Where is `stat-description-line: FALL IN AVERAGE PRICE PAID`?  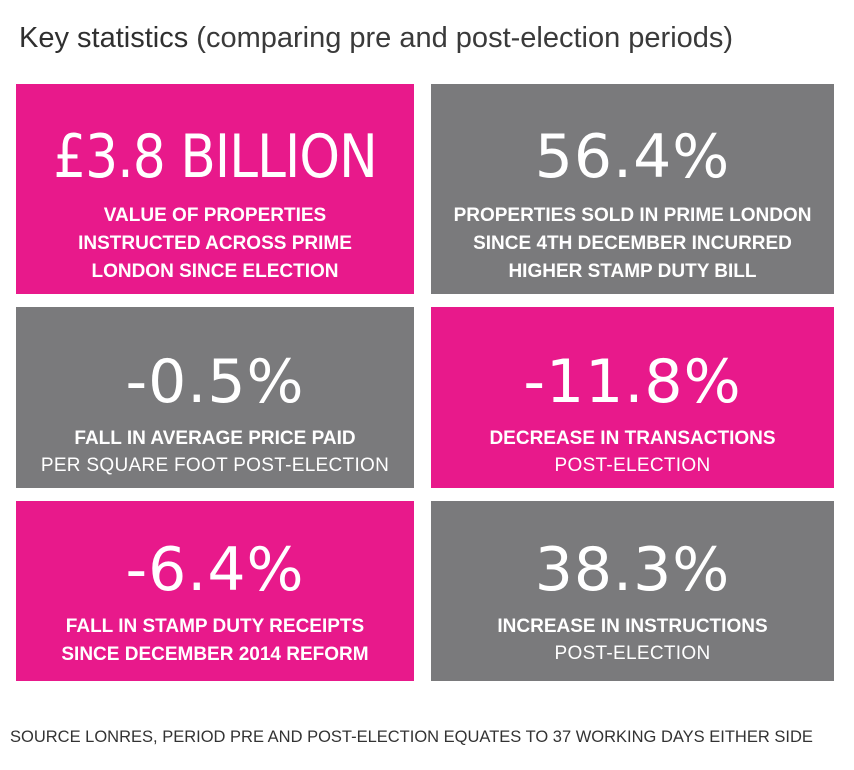 stat-description-line: FALL IN AVERAGE PRICE PAID is located at coordinates (215, 438).